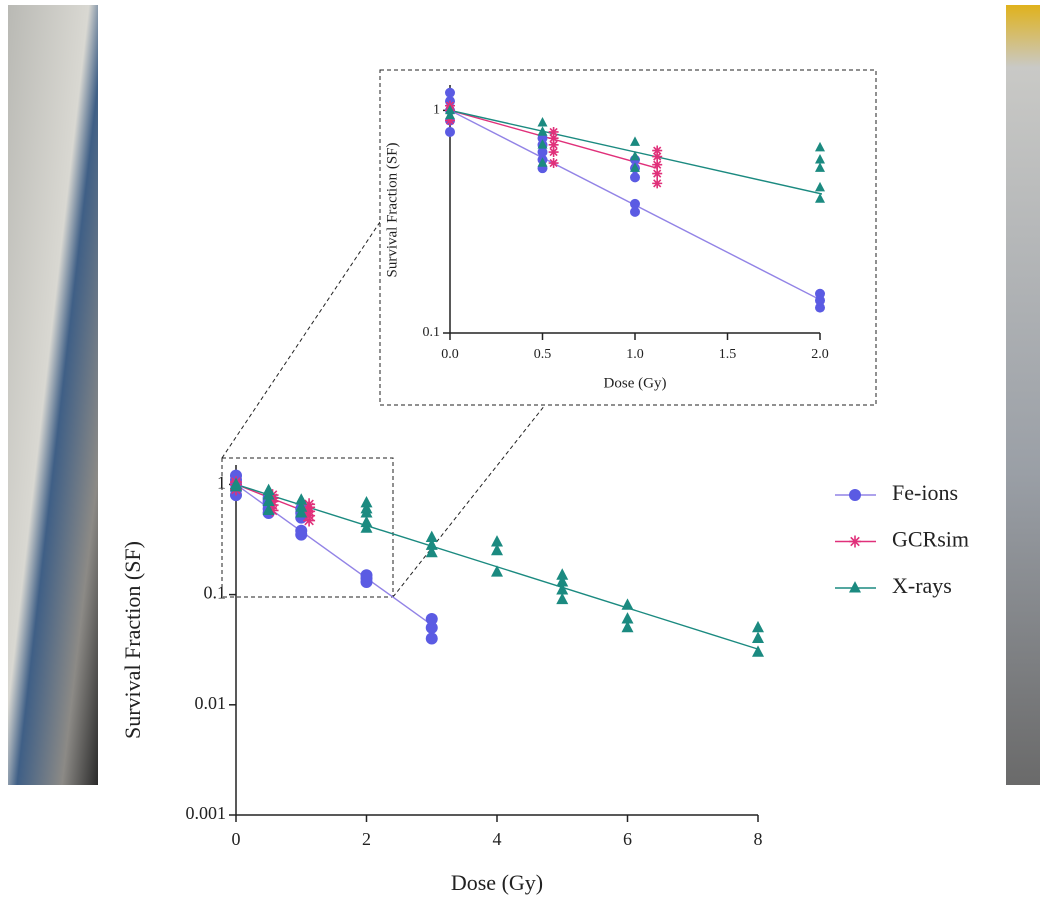  What do you see at coordinates (925, 492) in the screenshot?
I see `legend-label: Fe-ions` at bounding box center [925, 492].